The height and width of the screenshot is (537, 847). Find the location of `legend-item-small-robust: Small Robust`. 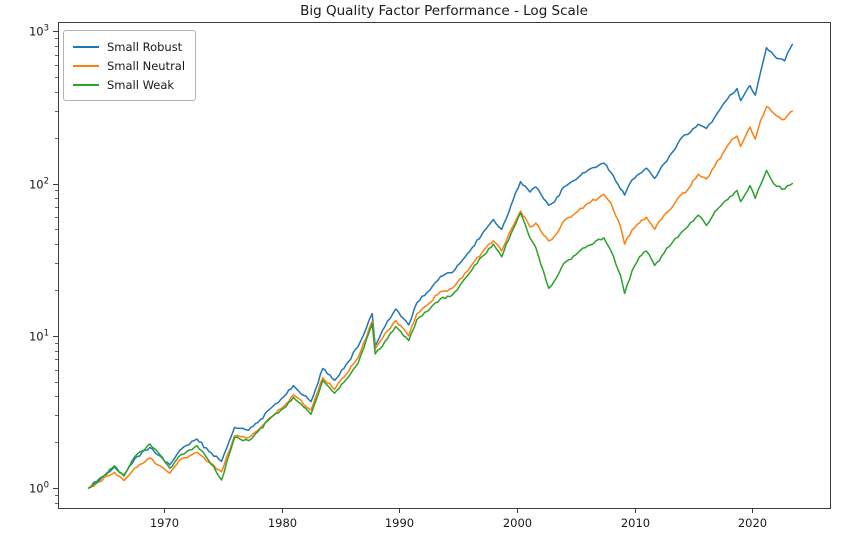

legend-item-small-robust: Small Robust is located at coordinates (129, 46).